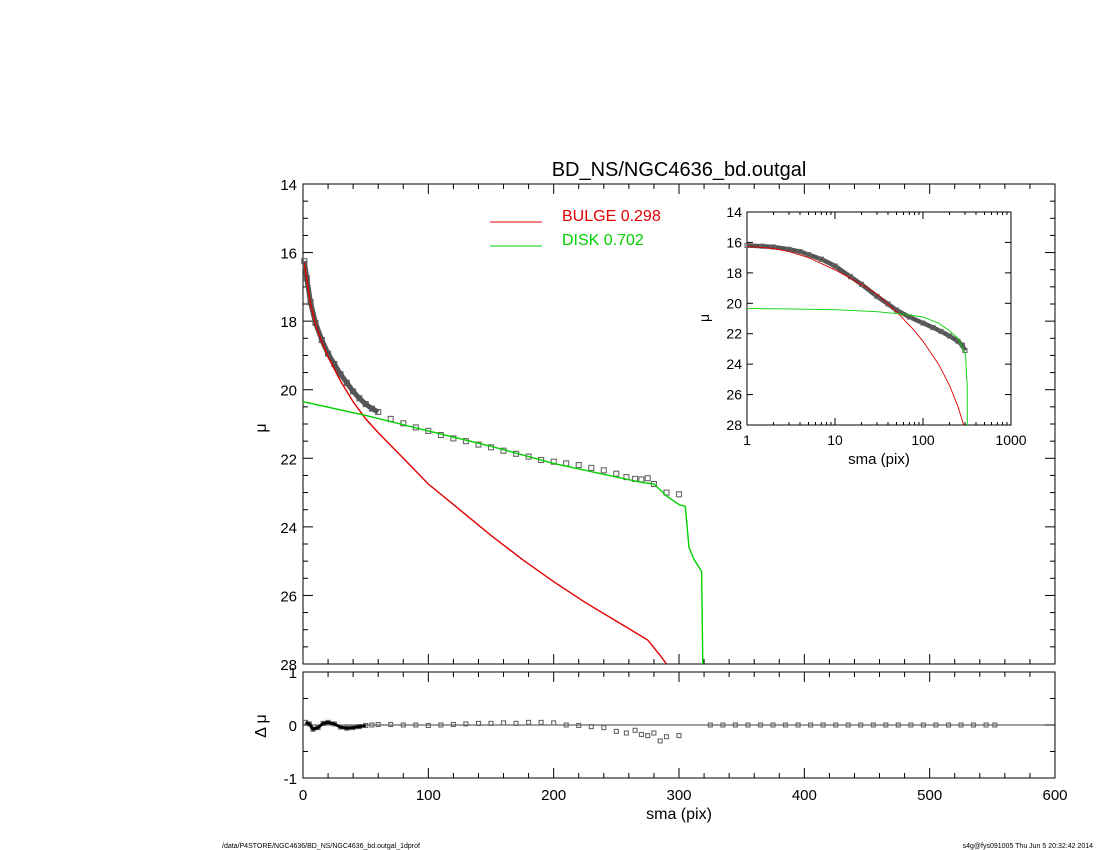 The width and height of the screenshot is (1100, 850). Describe the element at coordinates (603, 240) in the screenshot. I see `legend-label: DISK 0.702` at that location.